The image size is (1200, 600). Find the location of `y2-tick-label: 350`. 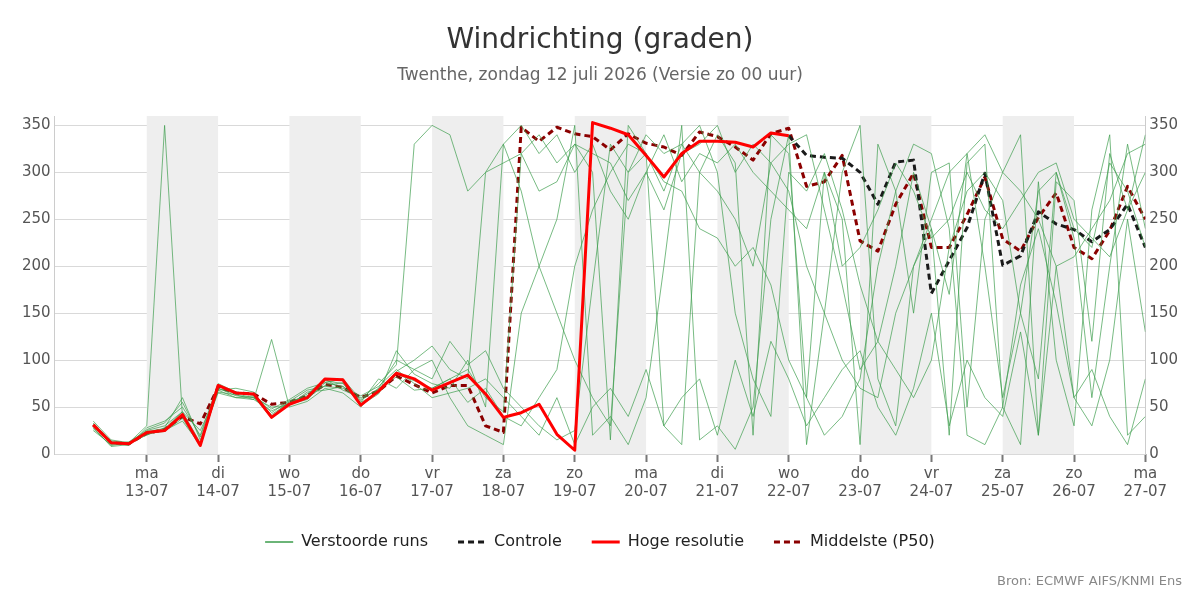

y2-tick-label: 350 is located at coordinates (1164, 124).